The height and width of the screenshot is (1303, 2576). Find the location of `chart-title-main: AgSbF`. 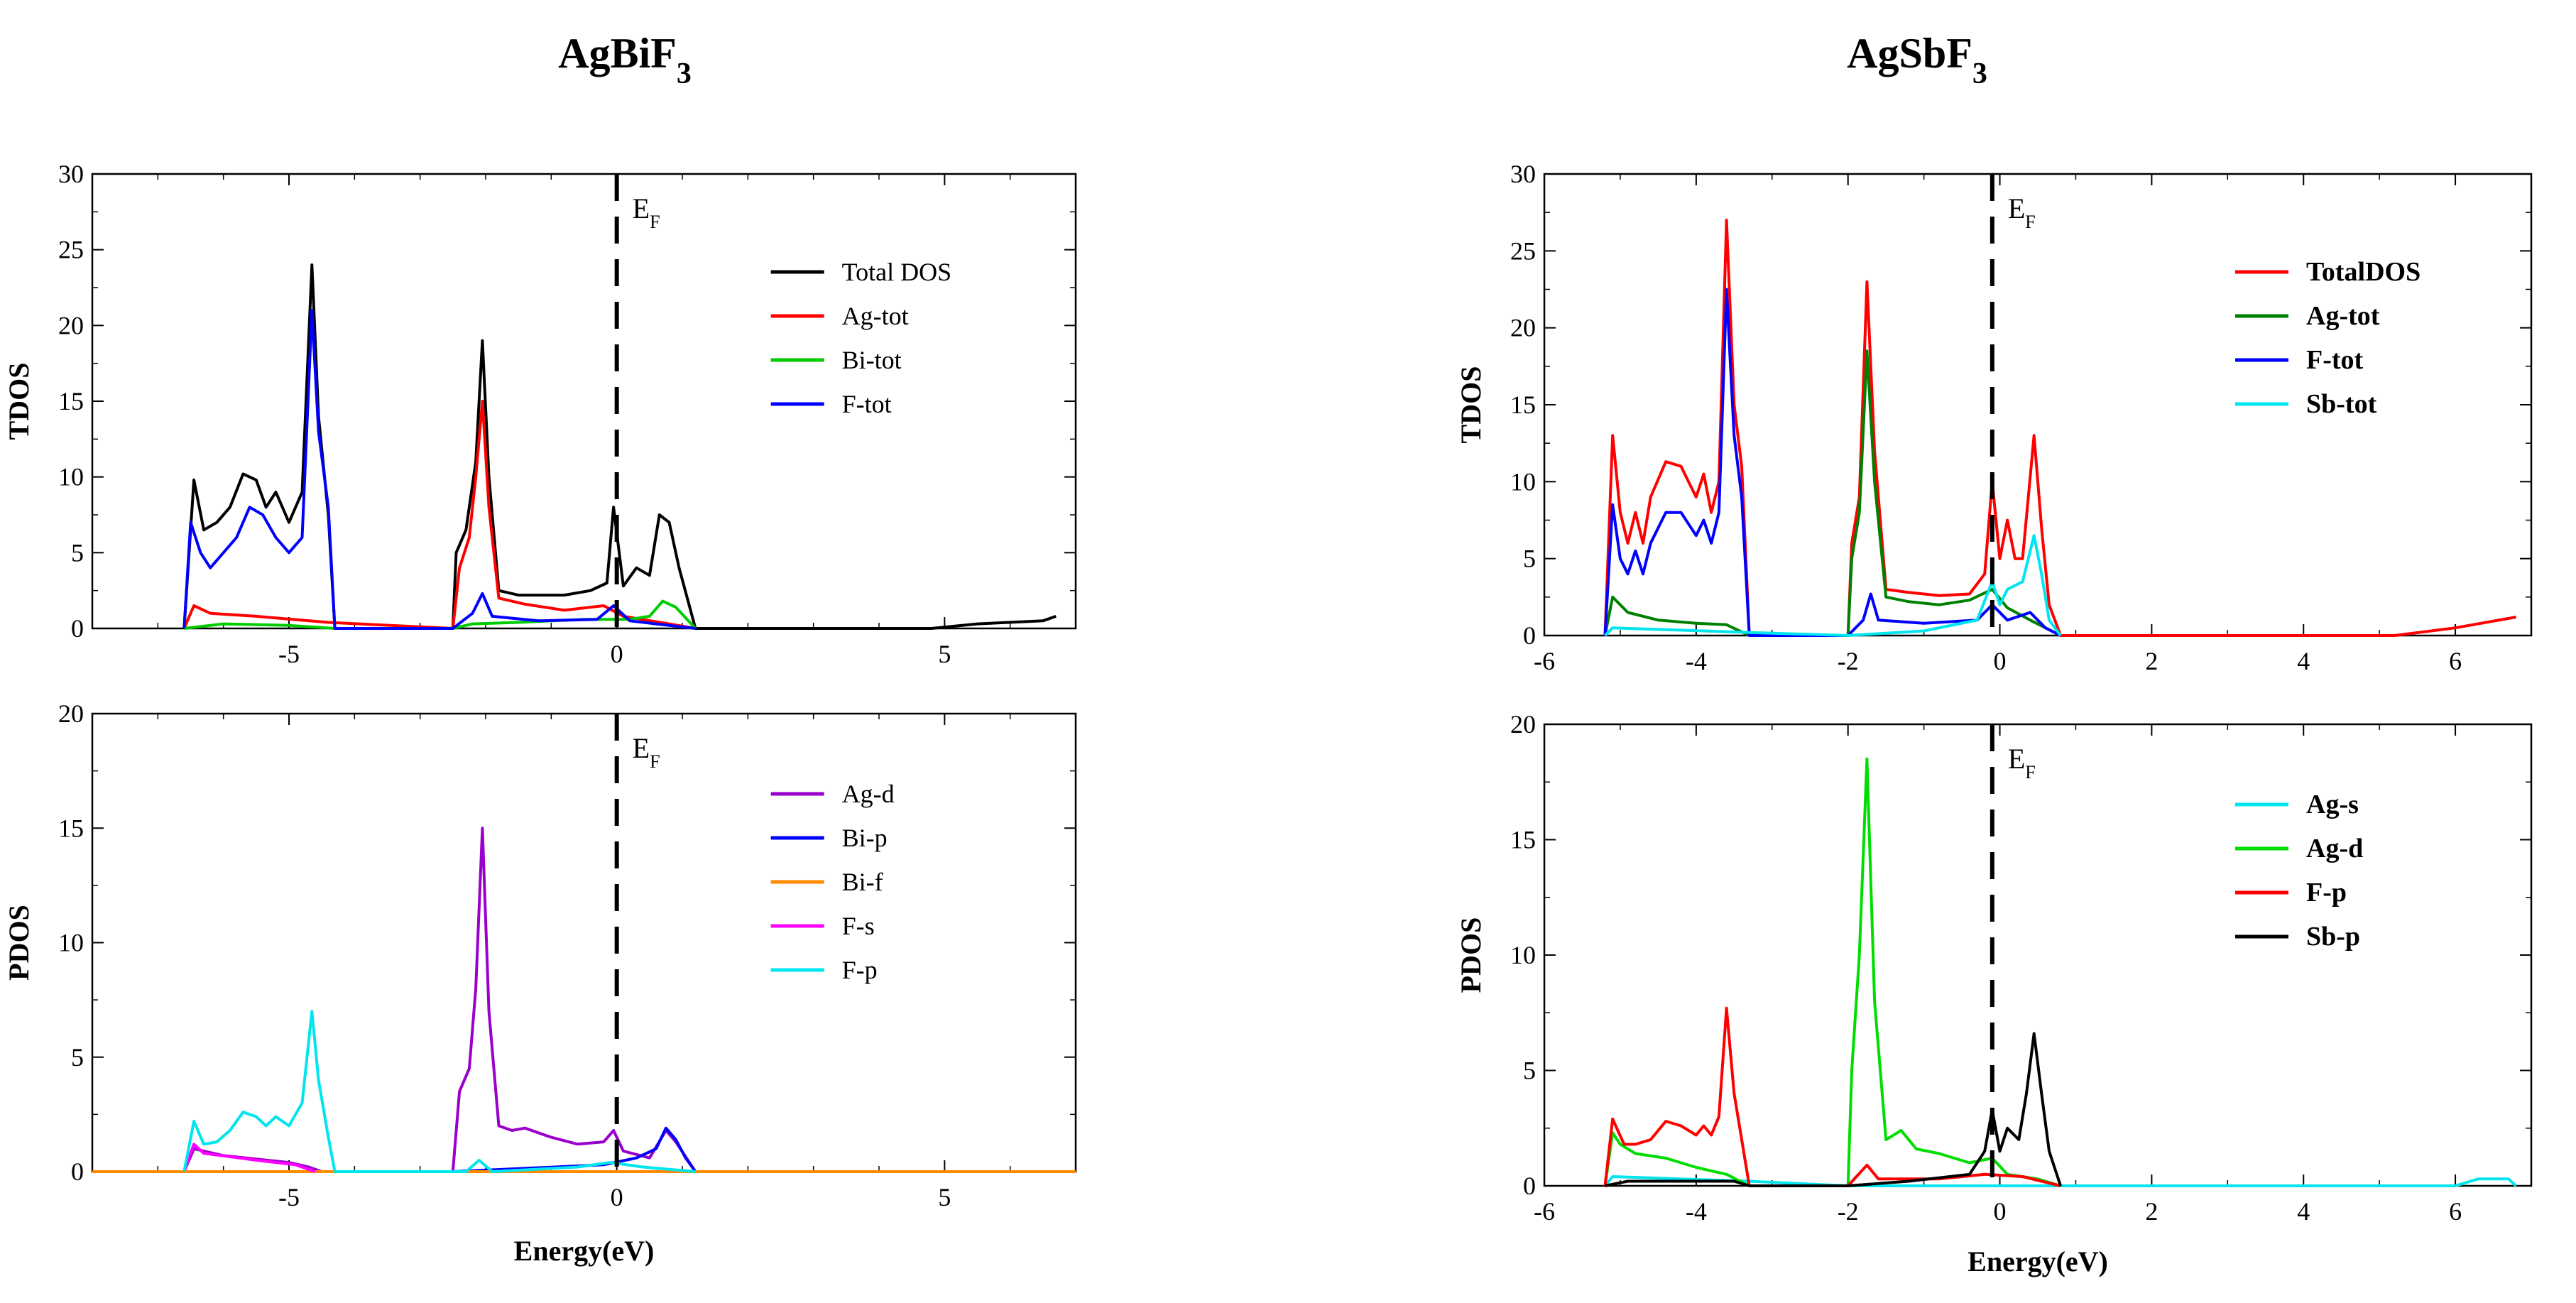

chart-title-main: AgSbF is located at coordinates (1909, 54).